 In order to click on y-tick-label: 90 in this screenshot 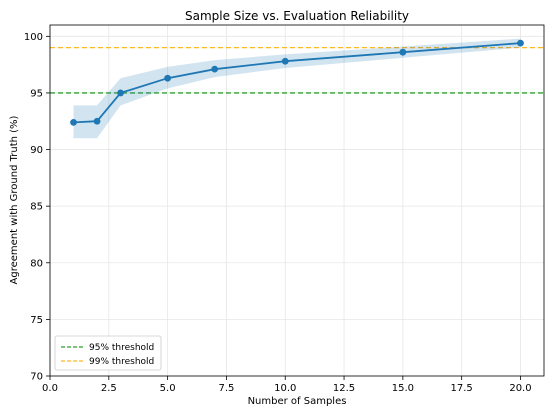, I will do `click(36, 150)`.